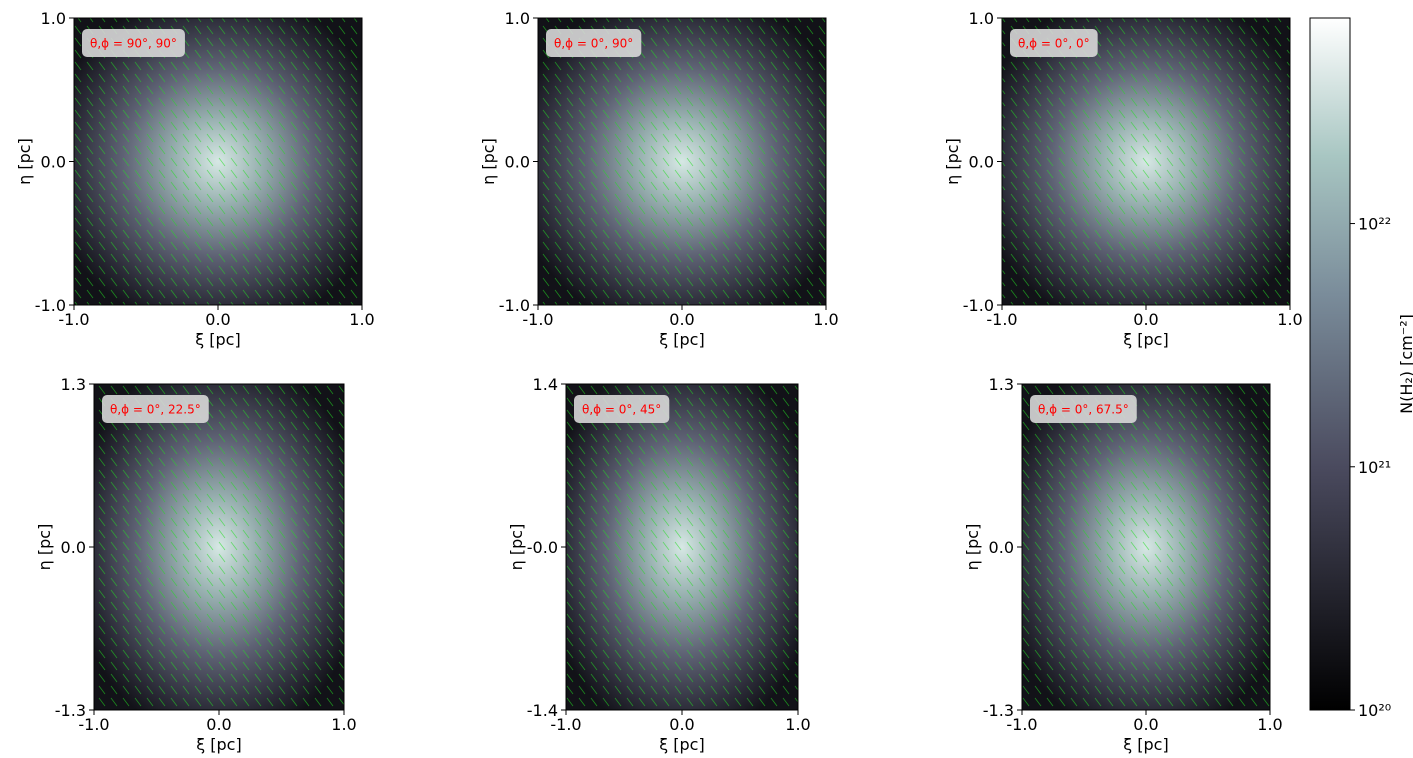 This screenshot has width=1413, height=758. I want to click on panel-title: θ,ϕ = 0°, 22.5°, so click(155, 410).